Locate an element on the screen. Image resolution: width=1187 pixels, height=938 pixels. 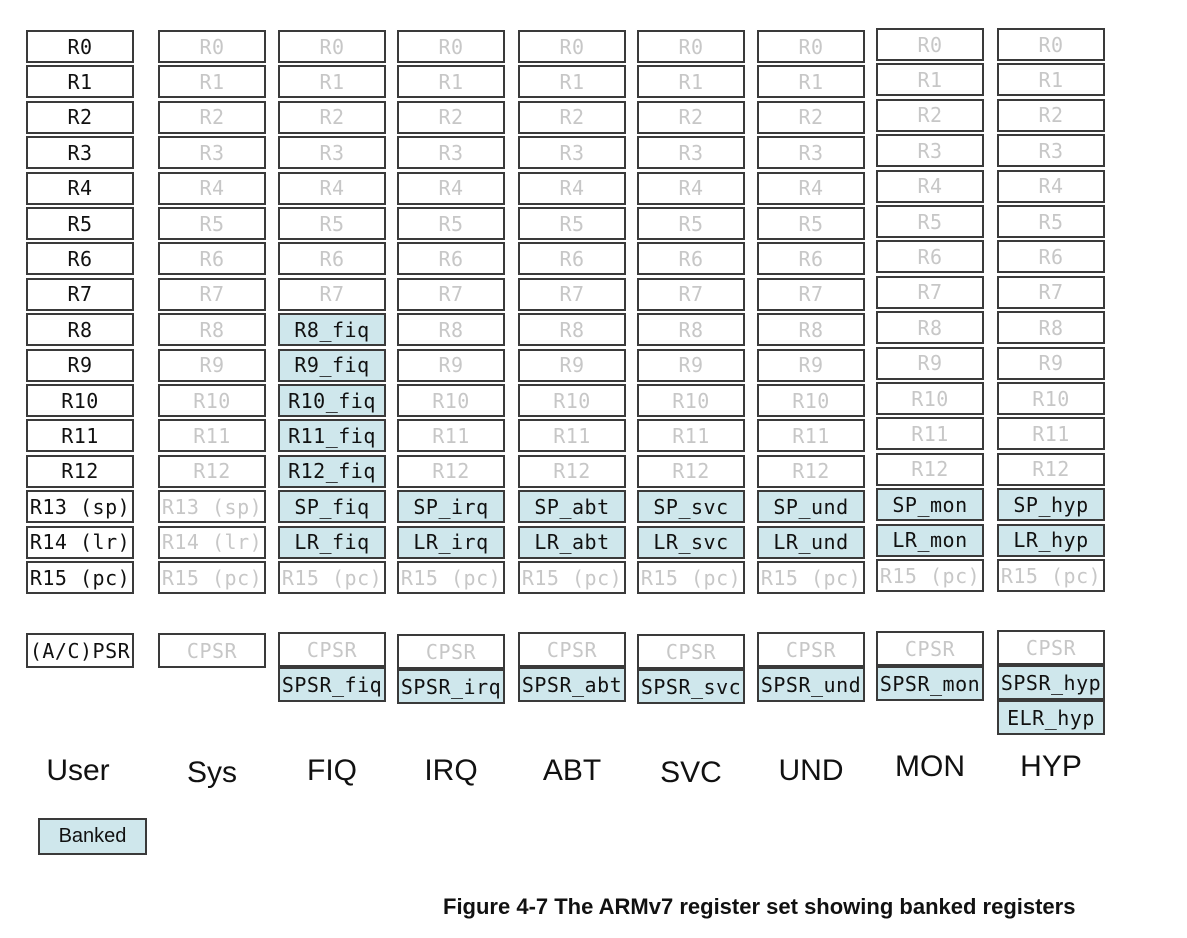
register-irq-2: R2 is located at coordinates (451, 117).